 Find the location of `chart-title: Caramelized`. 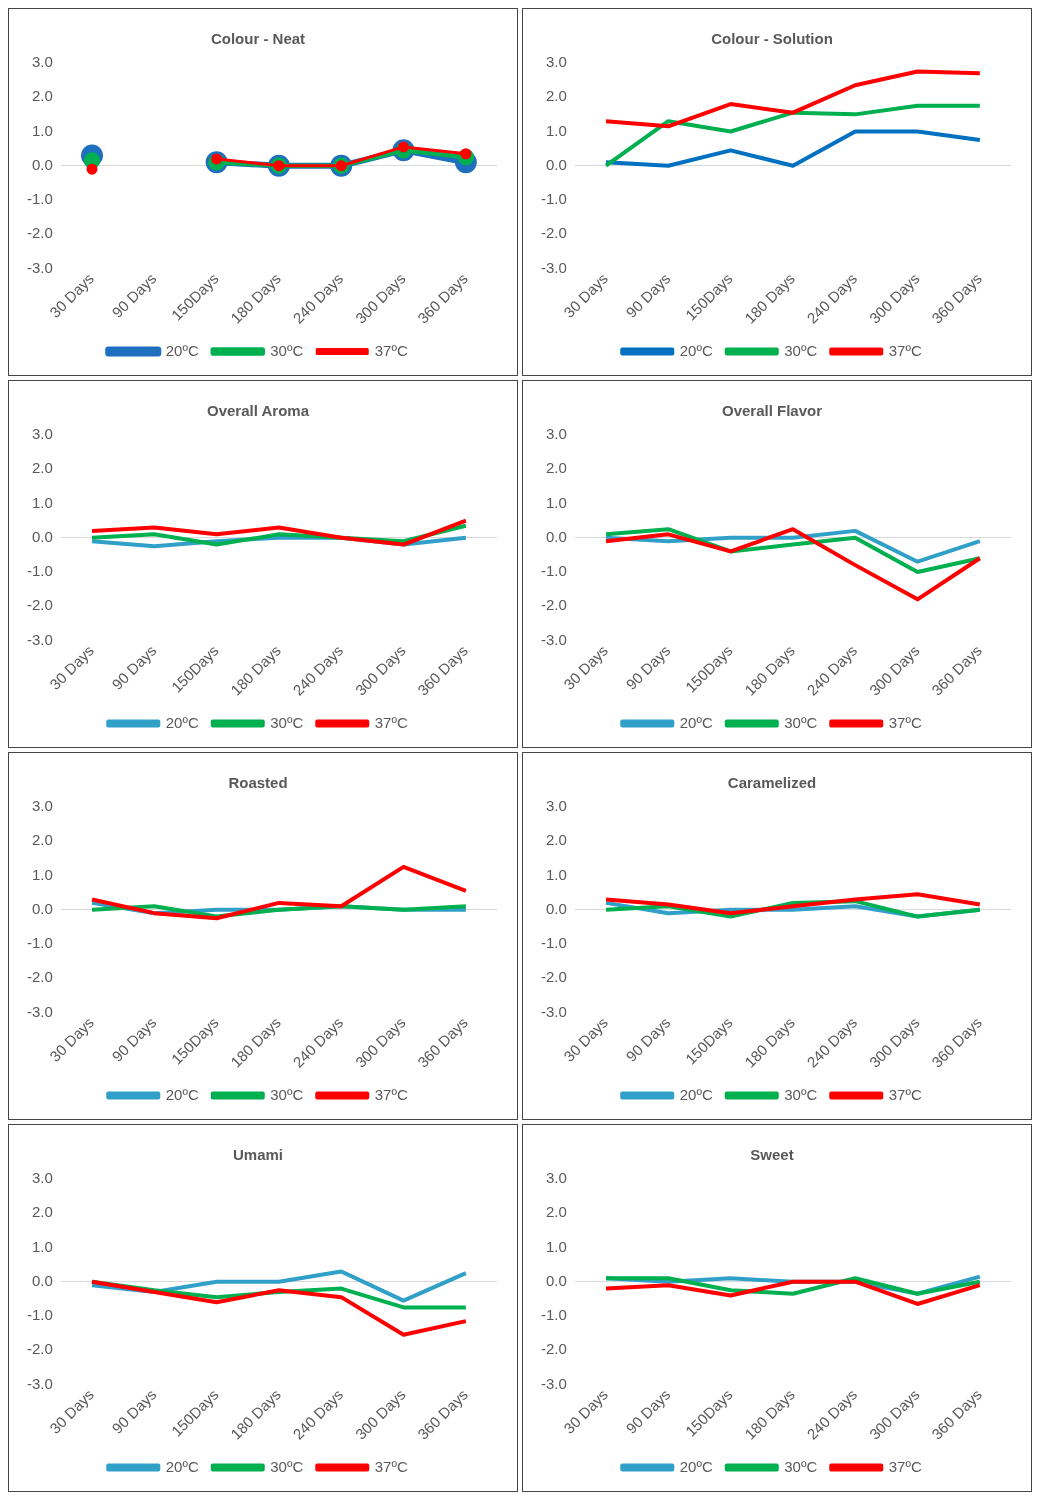

chart-title: Caramelized is located at coordinates (772, 783).